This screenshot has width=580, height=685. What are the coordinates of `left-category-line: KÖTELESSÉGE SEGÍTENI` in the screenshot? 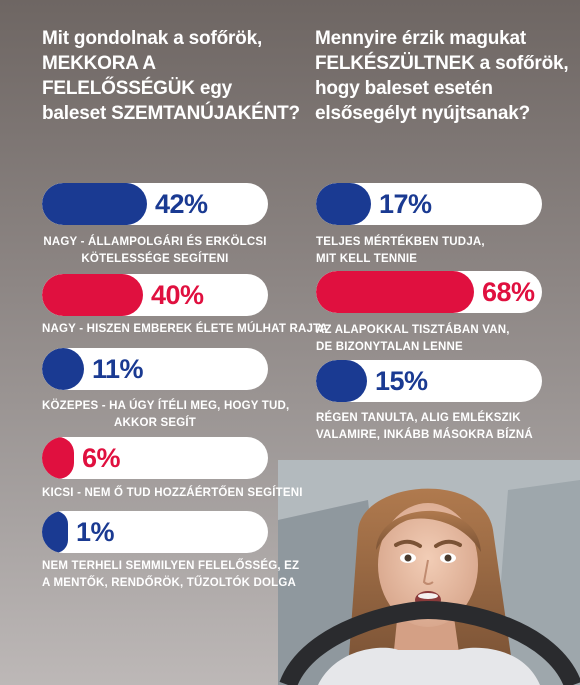 It's located at (155, 259).